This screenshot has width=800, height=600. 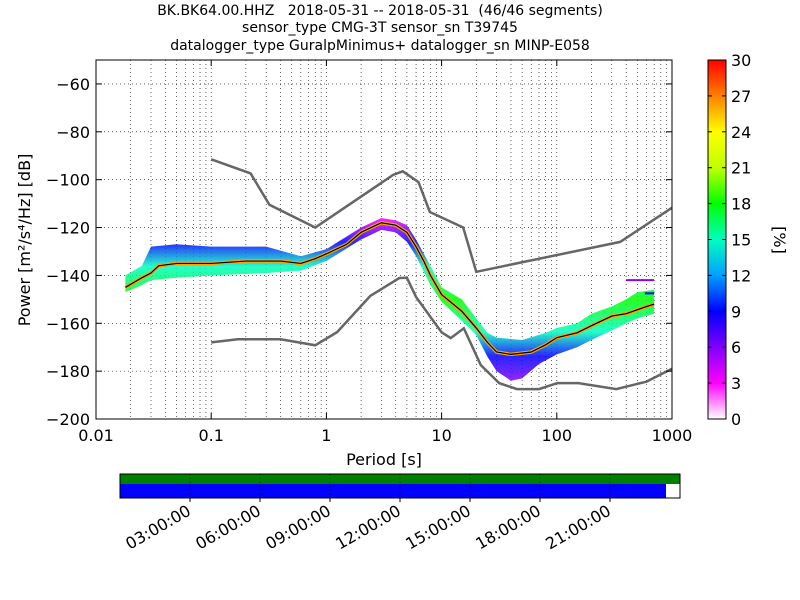 What do you see at coordinates (741, 96) in the screenshot?
I see `colorbar-tick-label: 27` at bounding box center [741, 96].